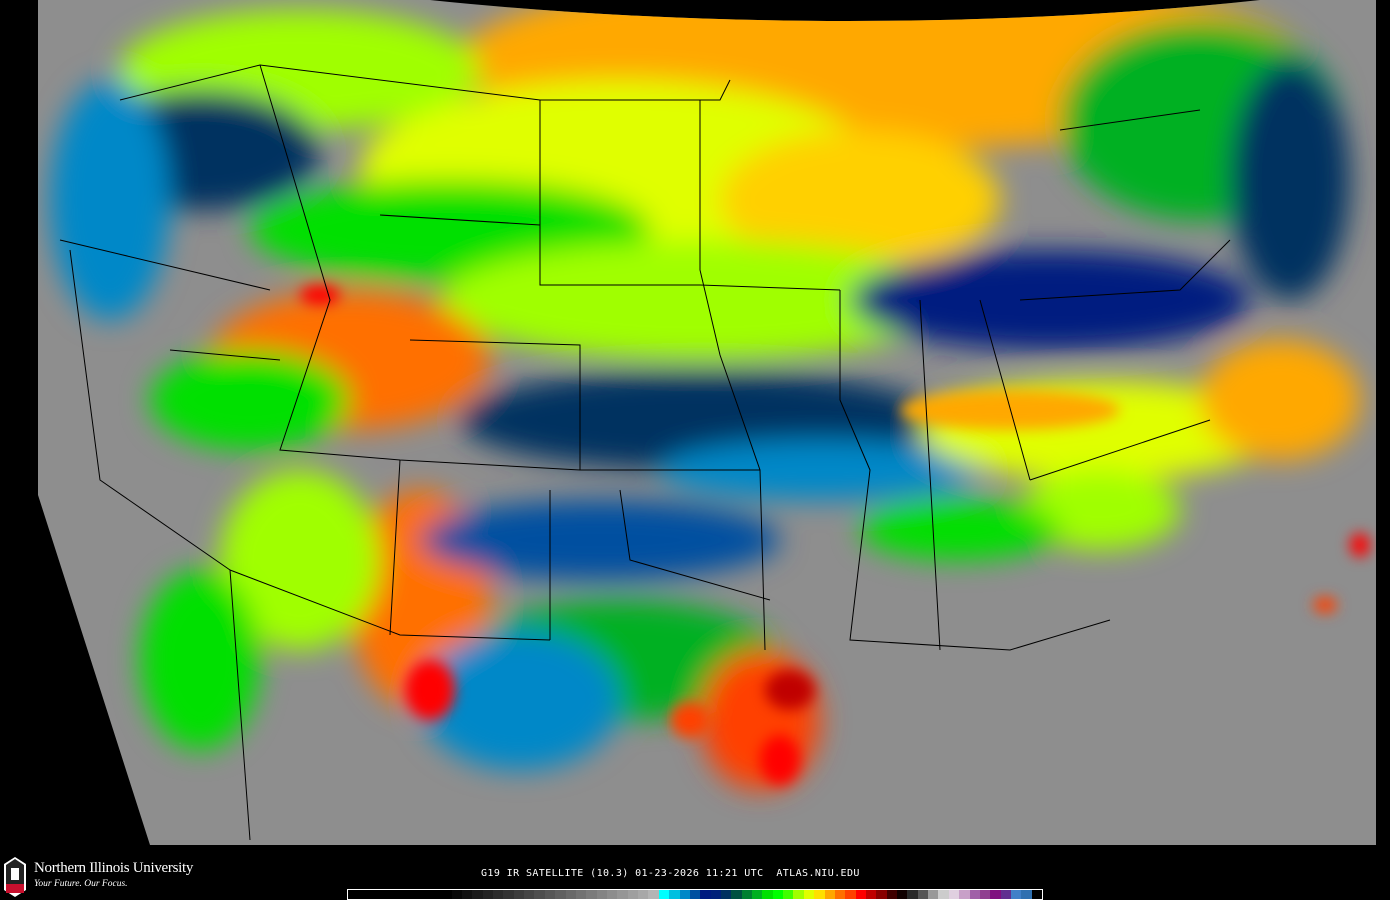  What do you see at coordinates (15, 877) in the screenshot?
I see `niu-logo` at bounding box center [15, 877].